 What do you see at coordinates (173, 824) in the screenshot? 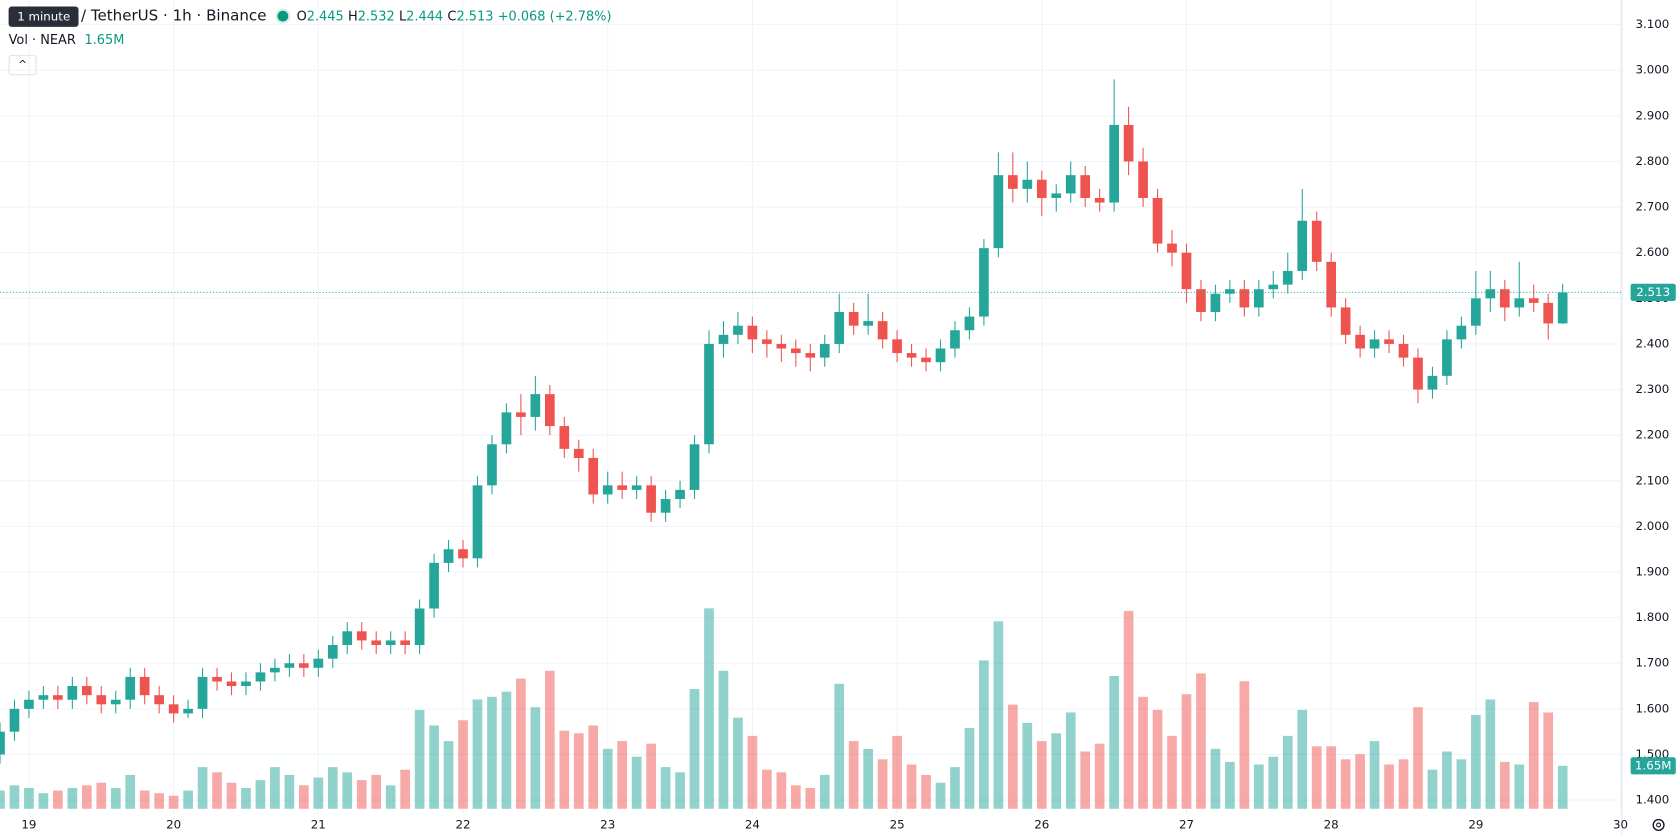
I see `x-tick-label: 20` at bounding box center [173, 824].